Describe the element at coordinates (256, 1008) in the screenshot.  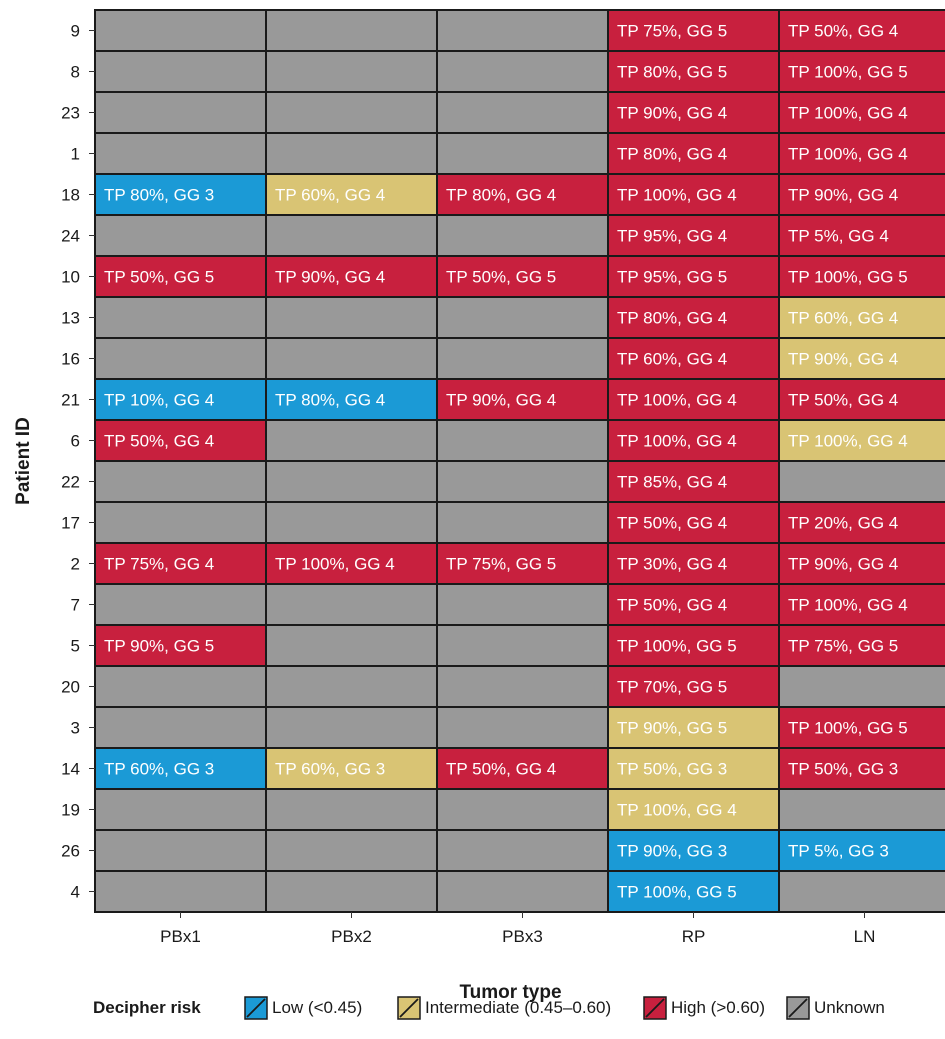
I see `legend-slash-low` at that location.